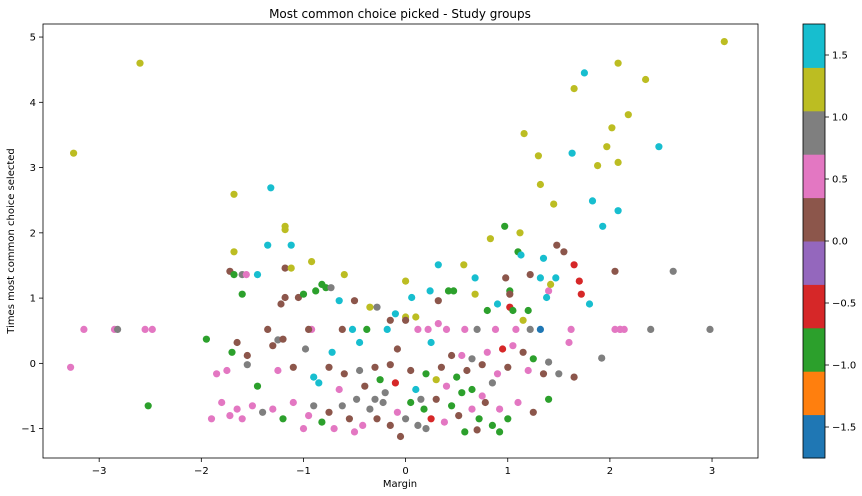  What do you see at coordinates (844, 428) in the screenshot?
I see `colorbar-tick-label: −1.5` at bounding box center [844, 428].